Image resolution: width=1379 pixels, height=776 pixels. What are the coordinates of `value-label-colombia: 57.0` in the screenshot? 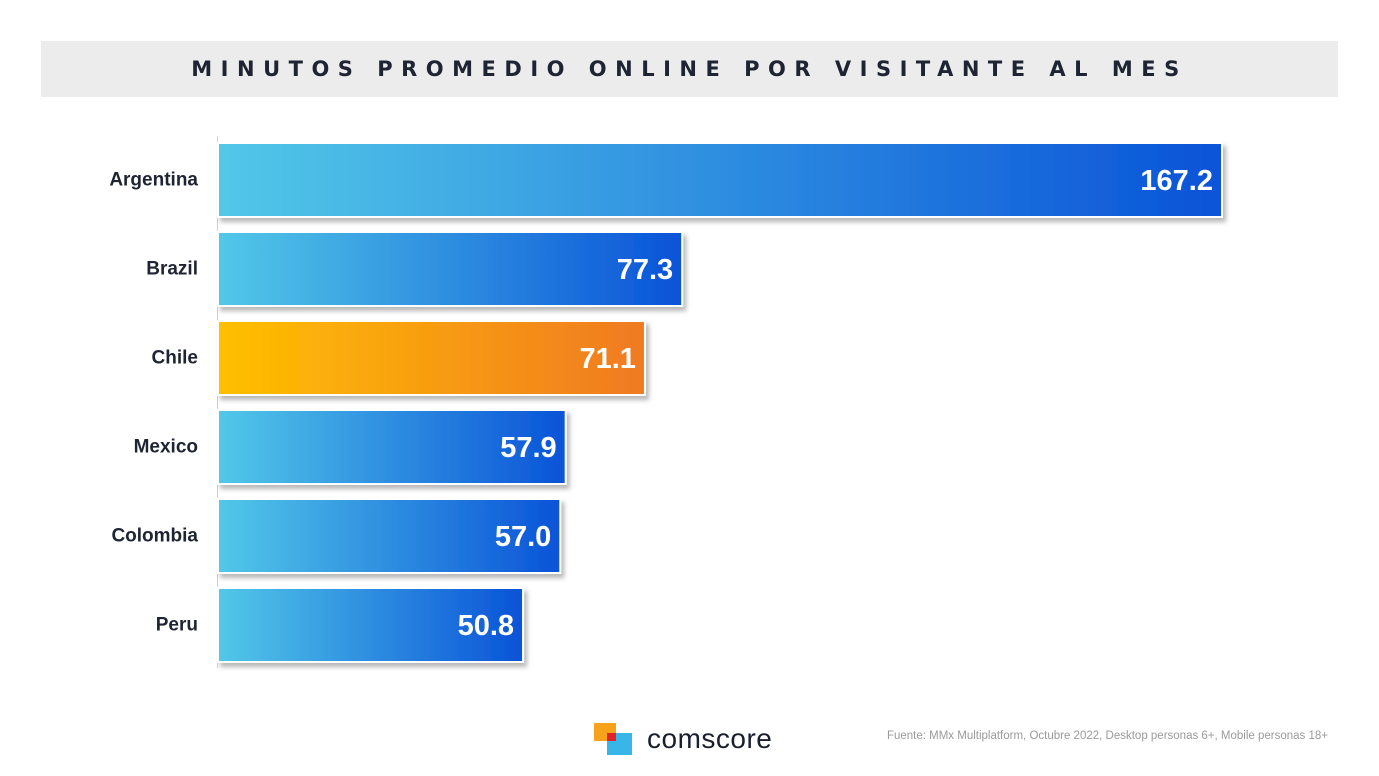 It's located at (523, 537).